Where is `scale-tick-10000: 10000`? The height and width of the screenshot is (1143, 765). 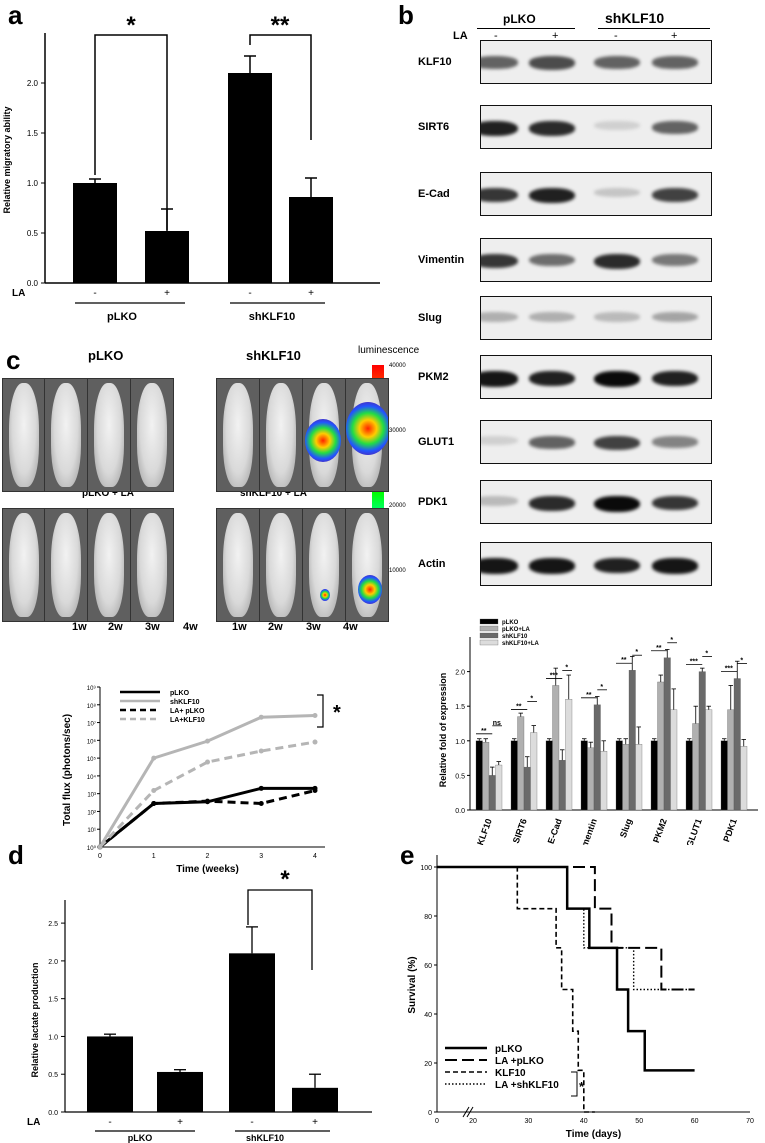 scale-tick-10000: 10000 is located at coordinates (397, 571).